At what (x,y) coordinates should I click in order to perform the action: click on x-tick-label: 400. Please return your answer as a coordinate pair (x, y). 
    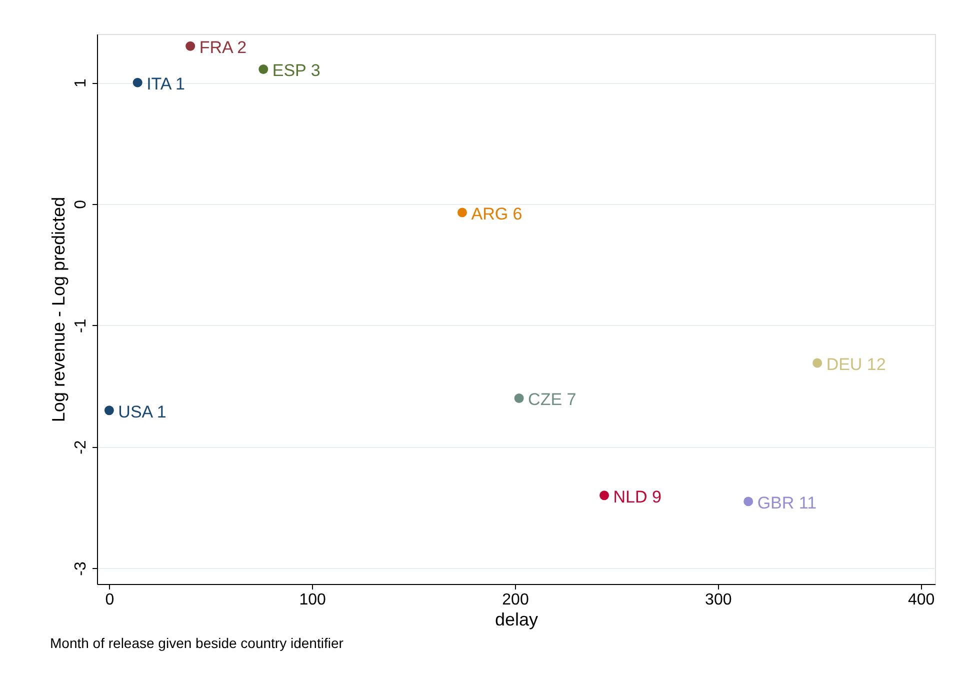
    Looking at the image, I should click on (921, 600).